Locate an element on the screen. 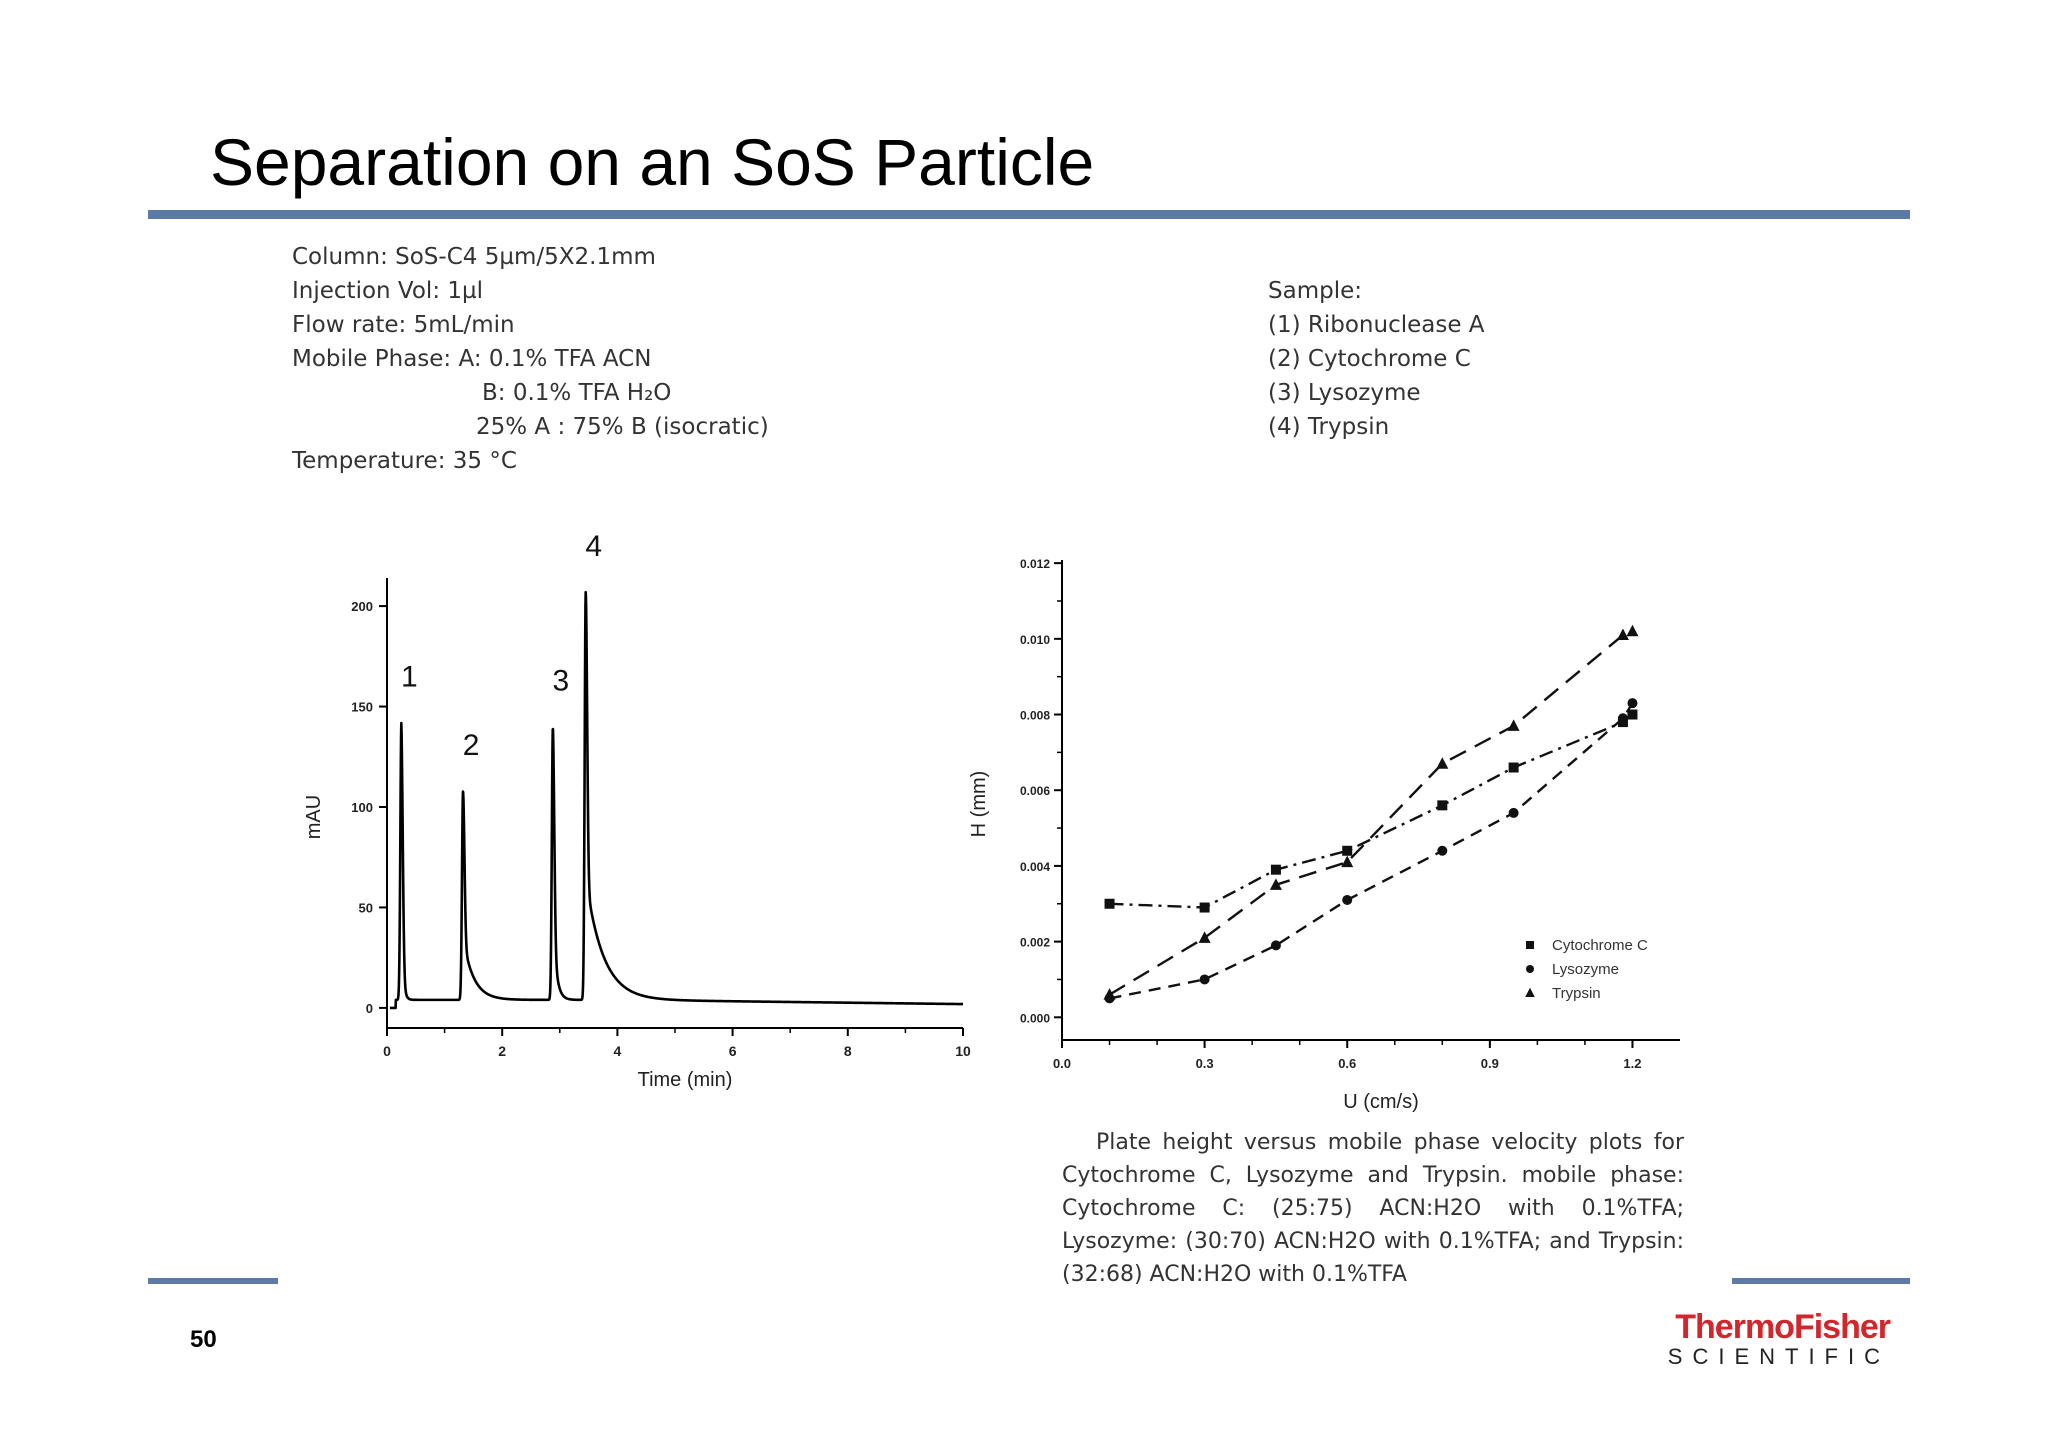 This screenshot has width=2048, height=1448. hplot-x-label: U (cm/s) is located at coordinates (1381, 1102).